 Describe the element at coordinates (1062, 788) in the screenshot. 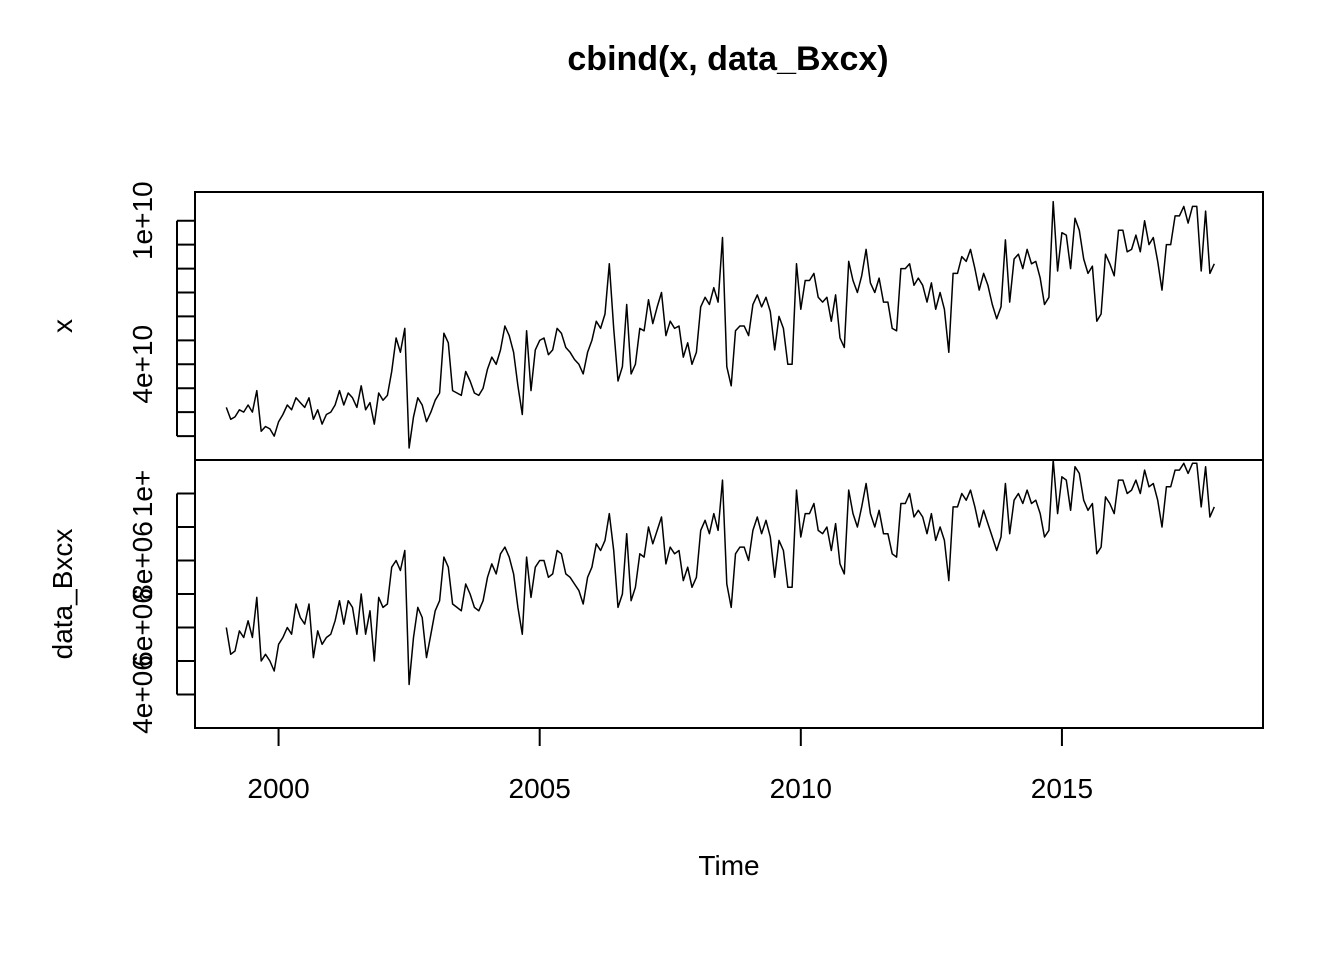

I see `x-tick-label: 2015` at that location.